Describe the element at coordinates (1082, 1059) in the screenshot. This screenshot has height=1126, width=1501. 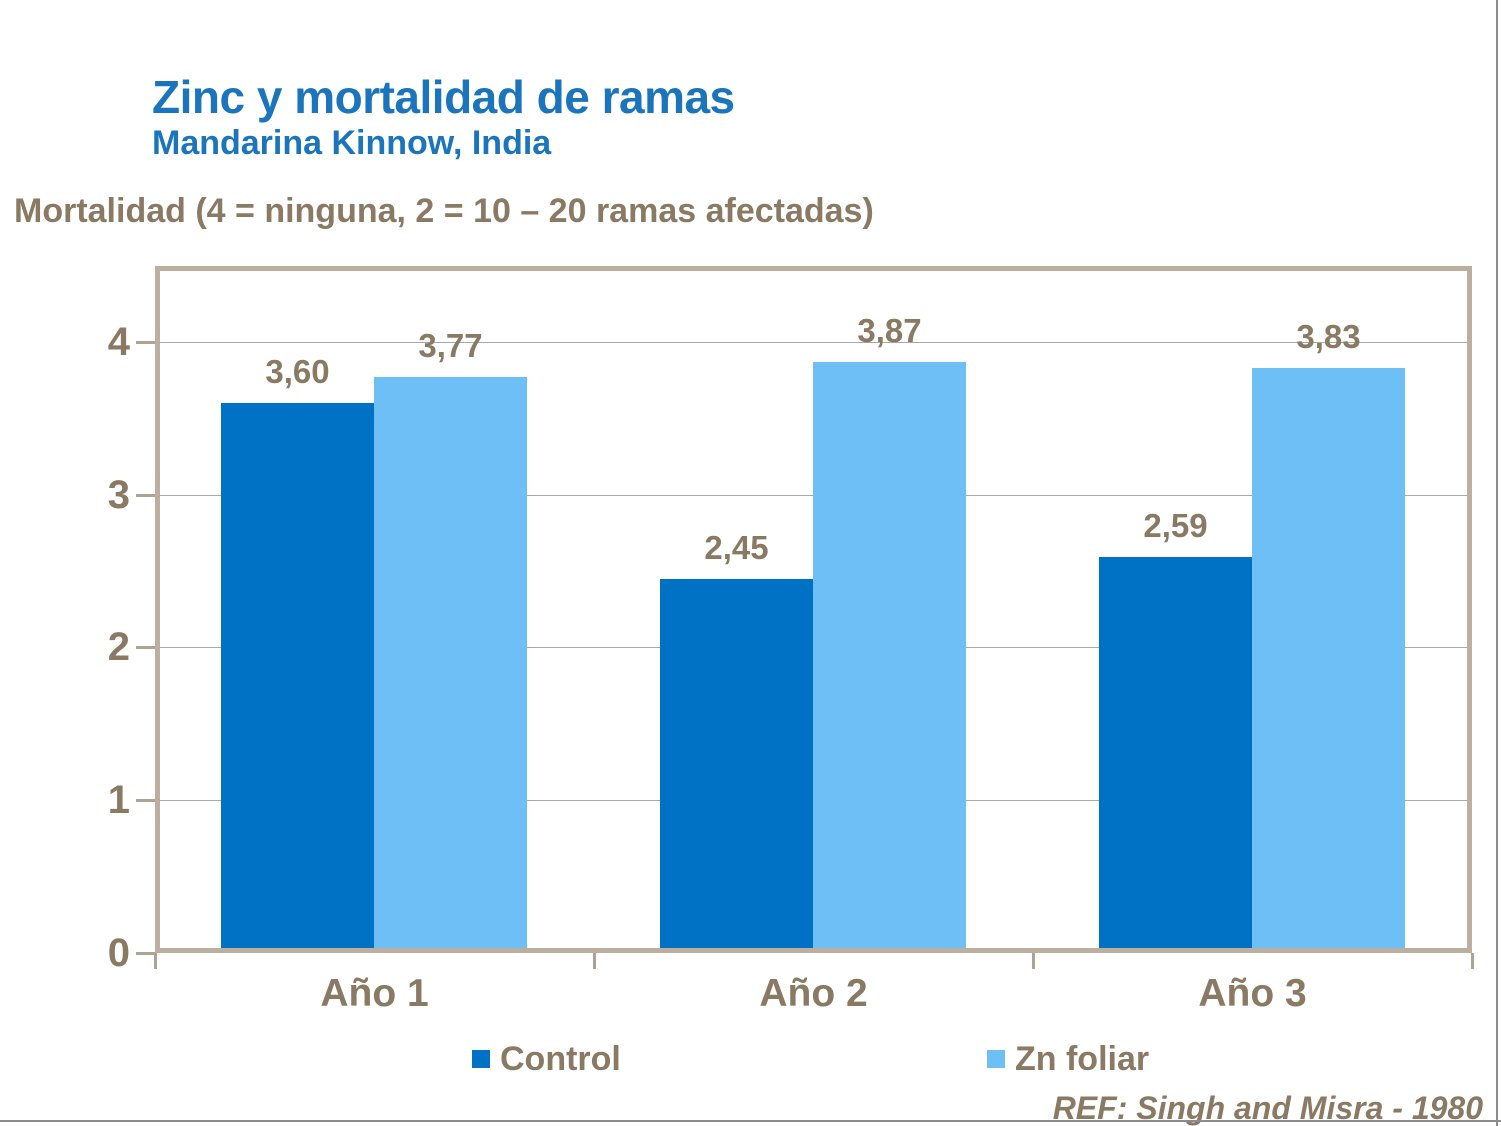
I see `legend-zn-foliar-label: Zn foliar` at that location.